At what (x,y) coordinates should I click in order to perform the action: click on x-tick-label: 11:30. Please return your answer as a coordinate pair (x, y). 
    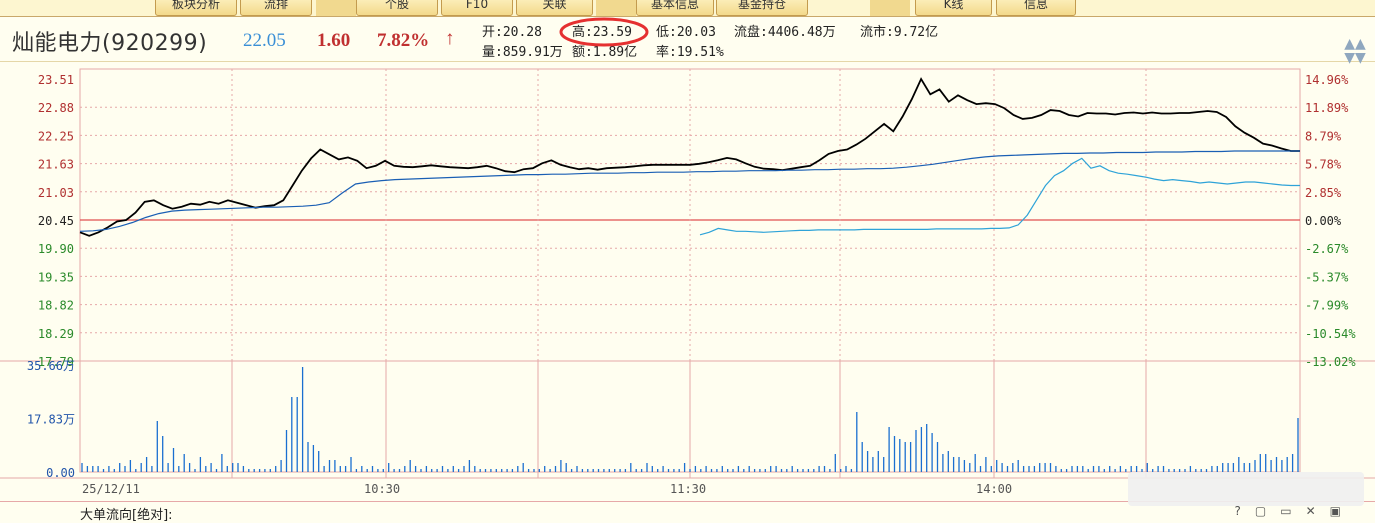
    Looking at the image, I should click on (688, 489).